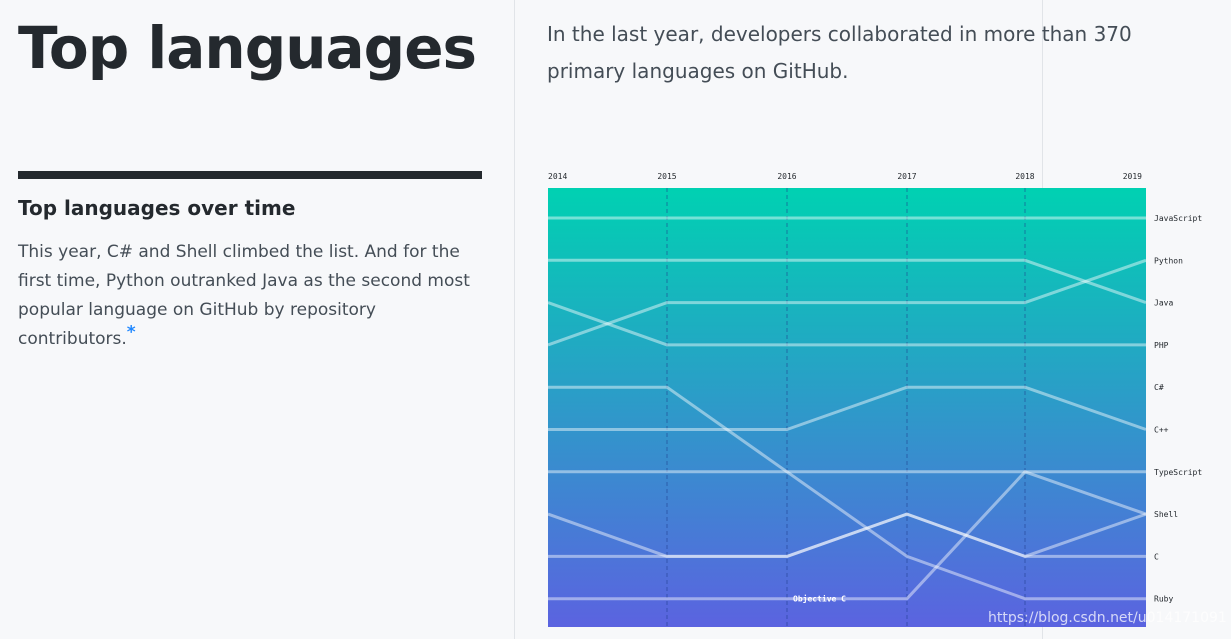  I want to click on x-tick-label: 2018, so click(1024, 176).